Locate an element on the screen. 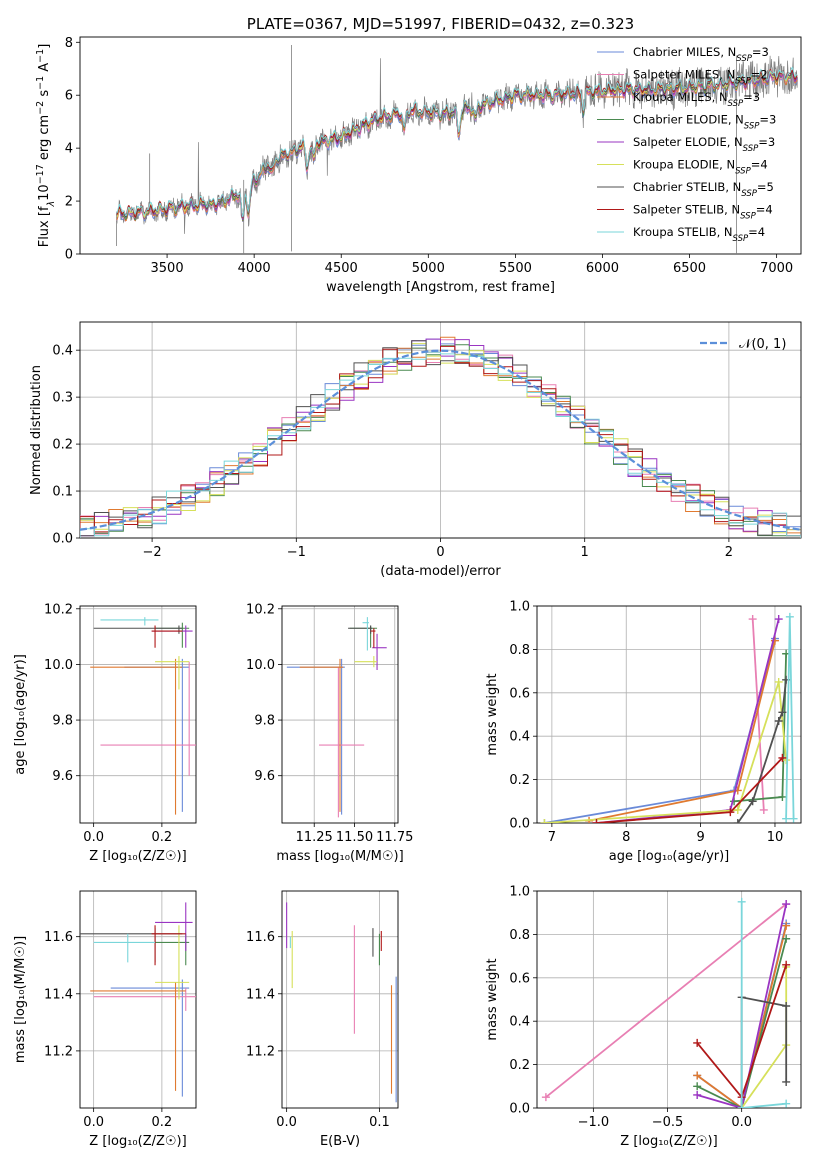 Image resolution: width=819 pixels, height=1170 pixels. y-axis-label-part: A is located at coordinates (44, 69).